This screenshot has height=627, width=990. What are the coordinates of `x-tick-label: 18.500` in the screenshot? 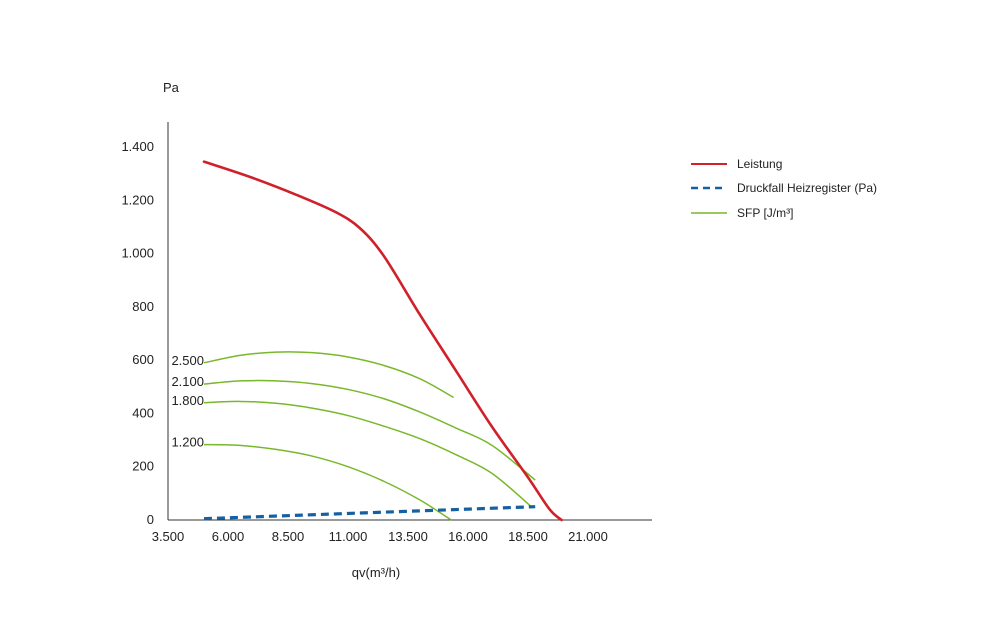 It's located at (528, 536).